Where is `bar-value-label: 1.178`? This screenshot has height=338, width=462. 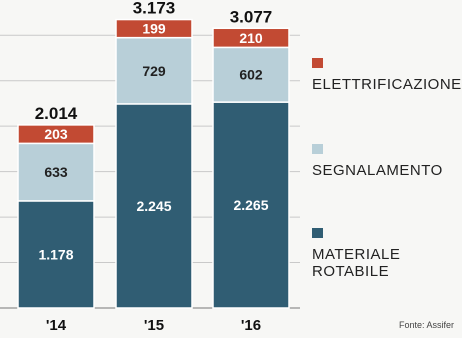
bar-value-label: 1.178 is located at coordinates (55, 254).